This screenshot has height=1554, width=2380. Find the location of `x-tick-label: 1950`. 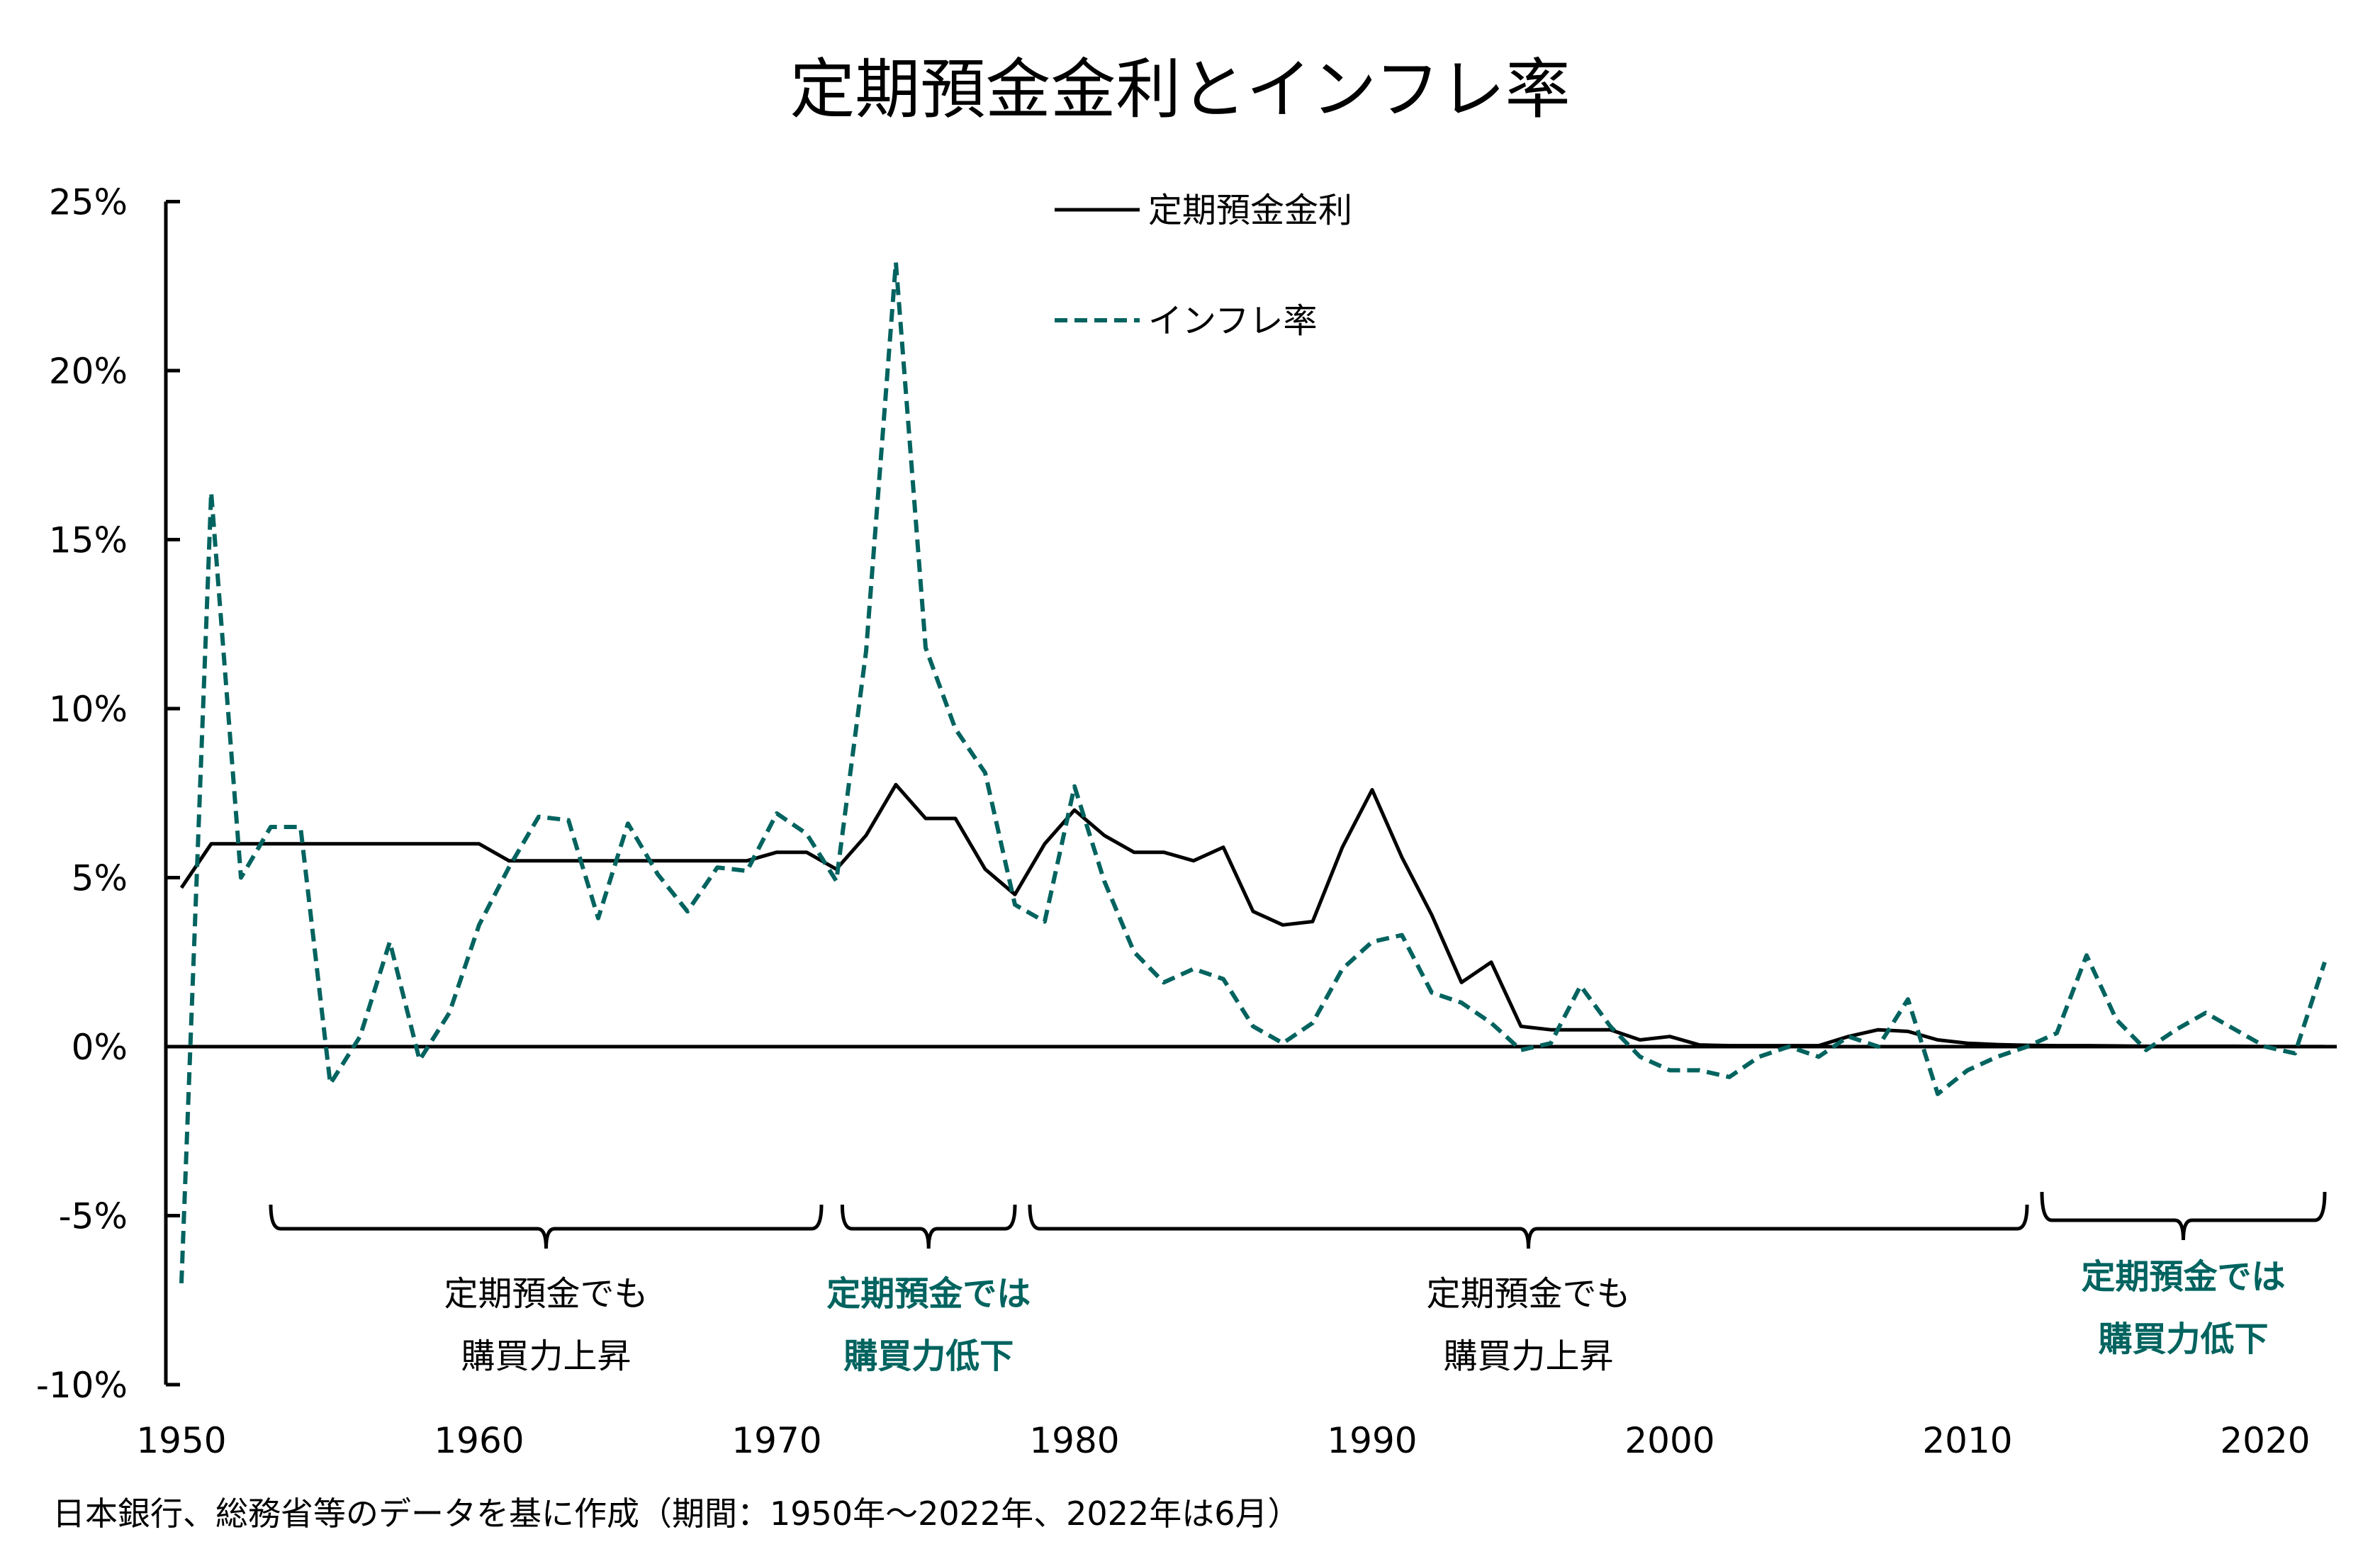

x-tick-label: 1950 is located at coordinates (181, 1440).